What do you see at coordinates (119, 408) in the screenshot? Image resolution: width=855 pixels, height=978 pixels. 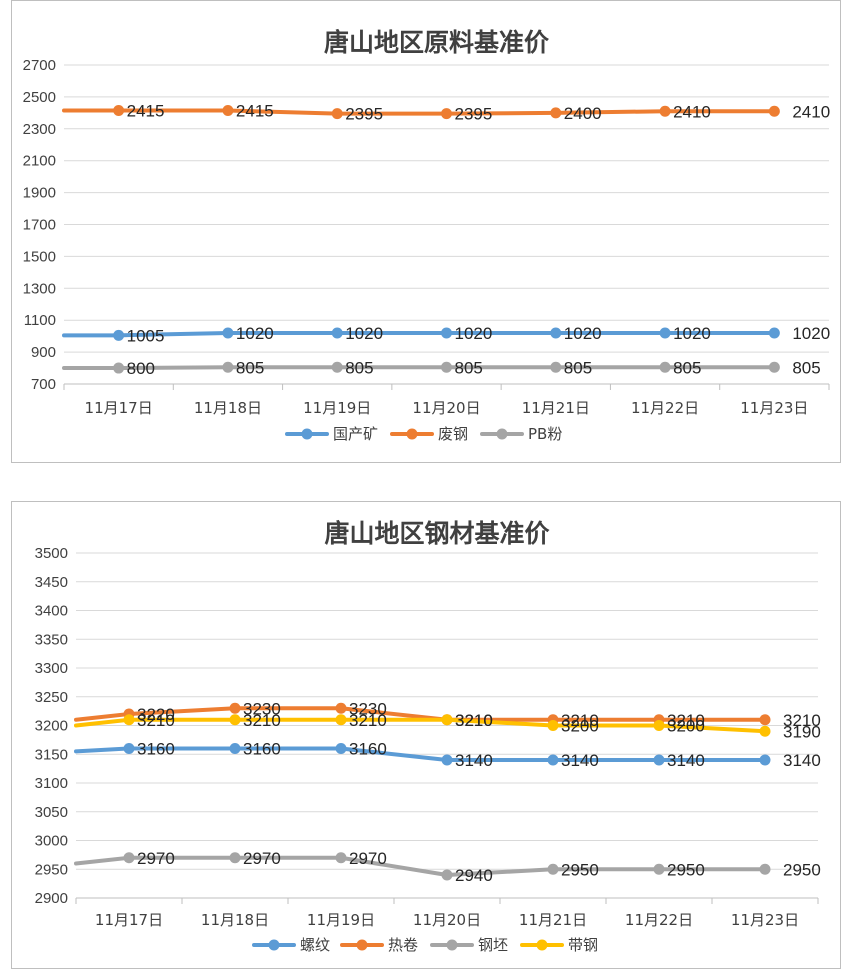 I see `raw-x-tick-label: 11月17日` at bounding box center [119, 408].